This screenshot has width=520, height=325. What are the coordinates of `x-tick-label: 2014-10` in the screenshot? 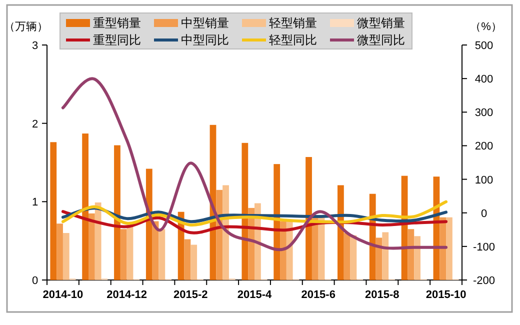 It's located at (63, 295).